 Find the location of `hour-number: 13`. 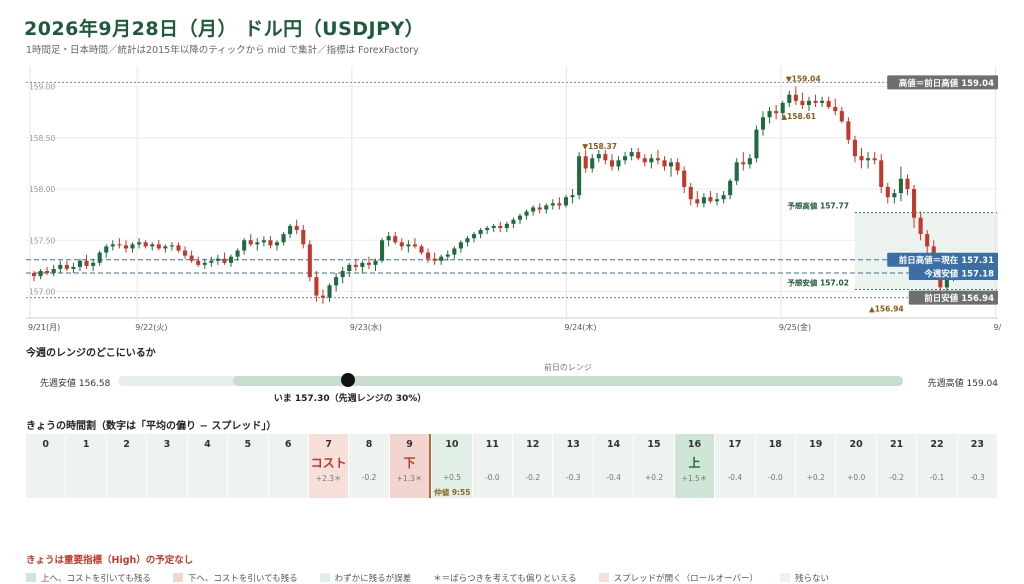

hour-number: 13 is located at coordinates (573, 444).